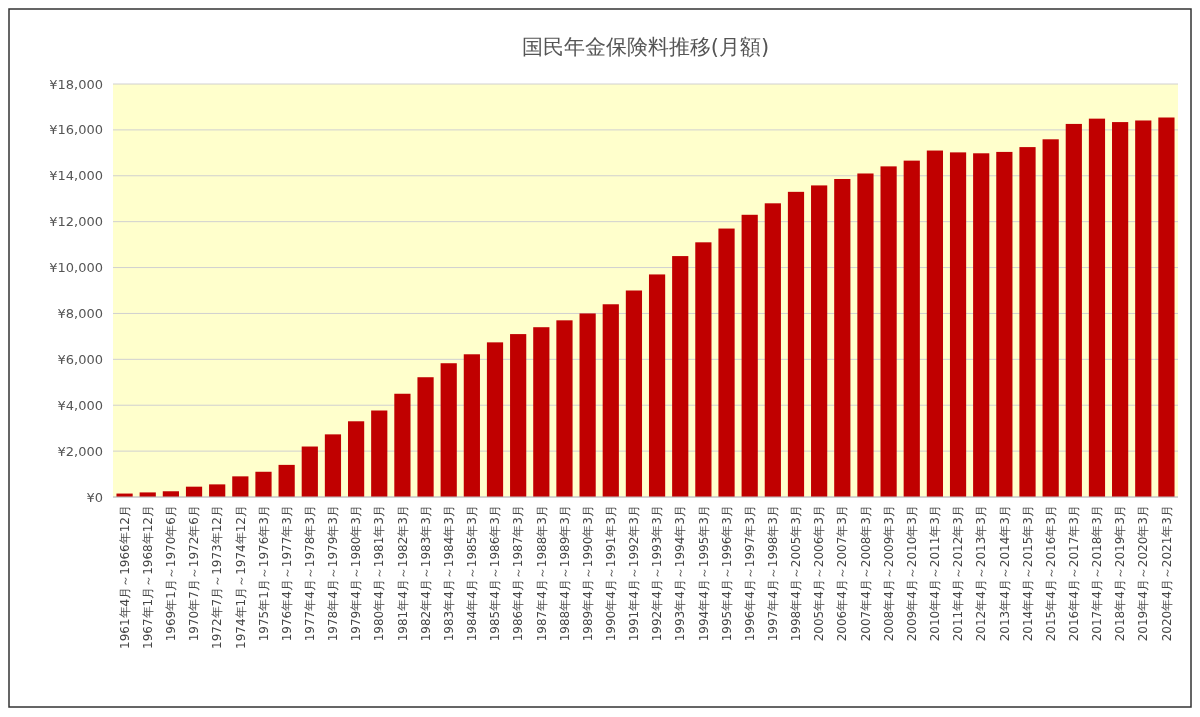  I want to click on x-tick-label: 2020年4月～2021年3月, so click(1166, 573).